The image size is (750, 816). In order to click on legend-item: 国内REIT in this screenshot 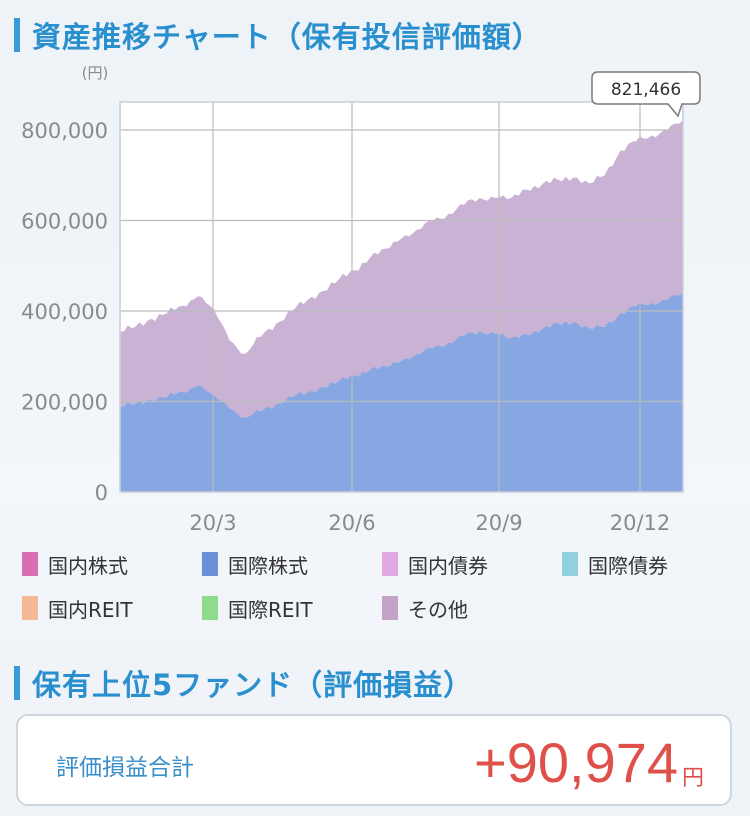, I will do `click(112, 609)`.